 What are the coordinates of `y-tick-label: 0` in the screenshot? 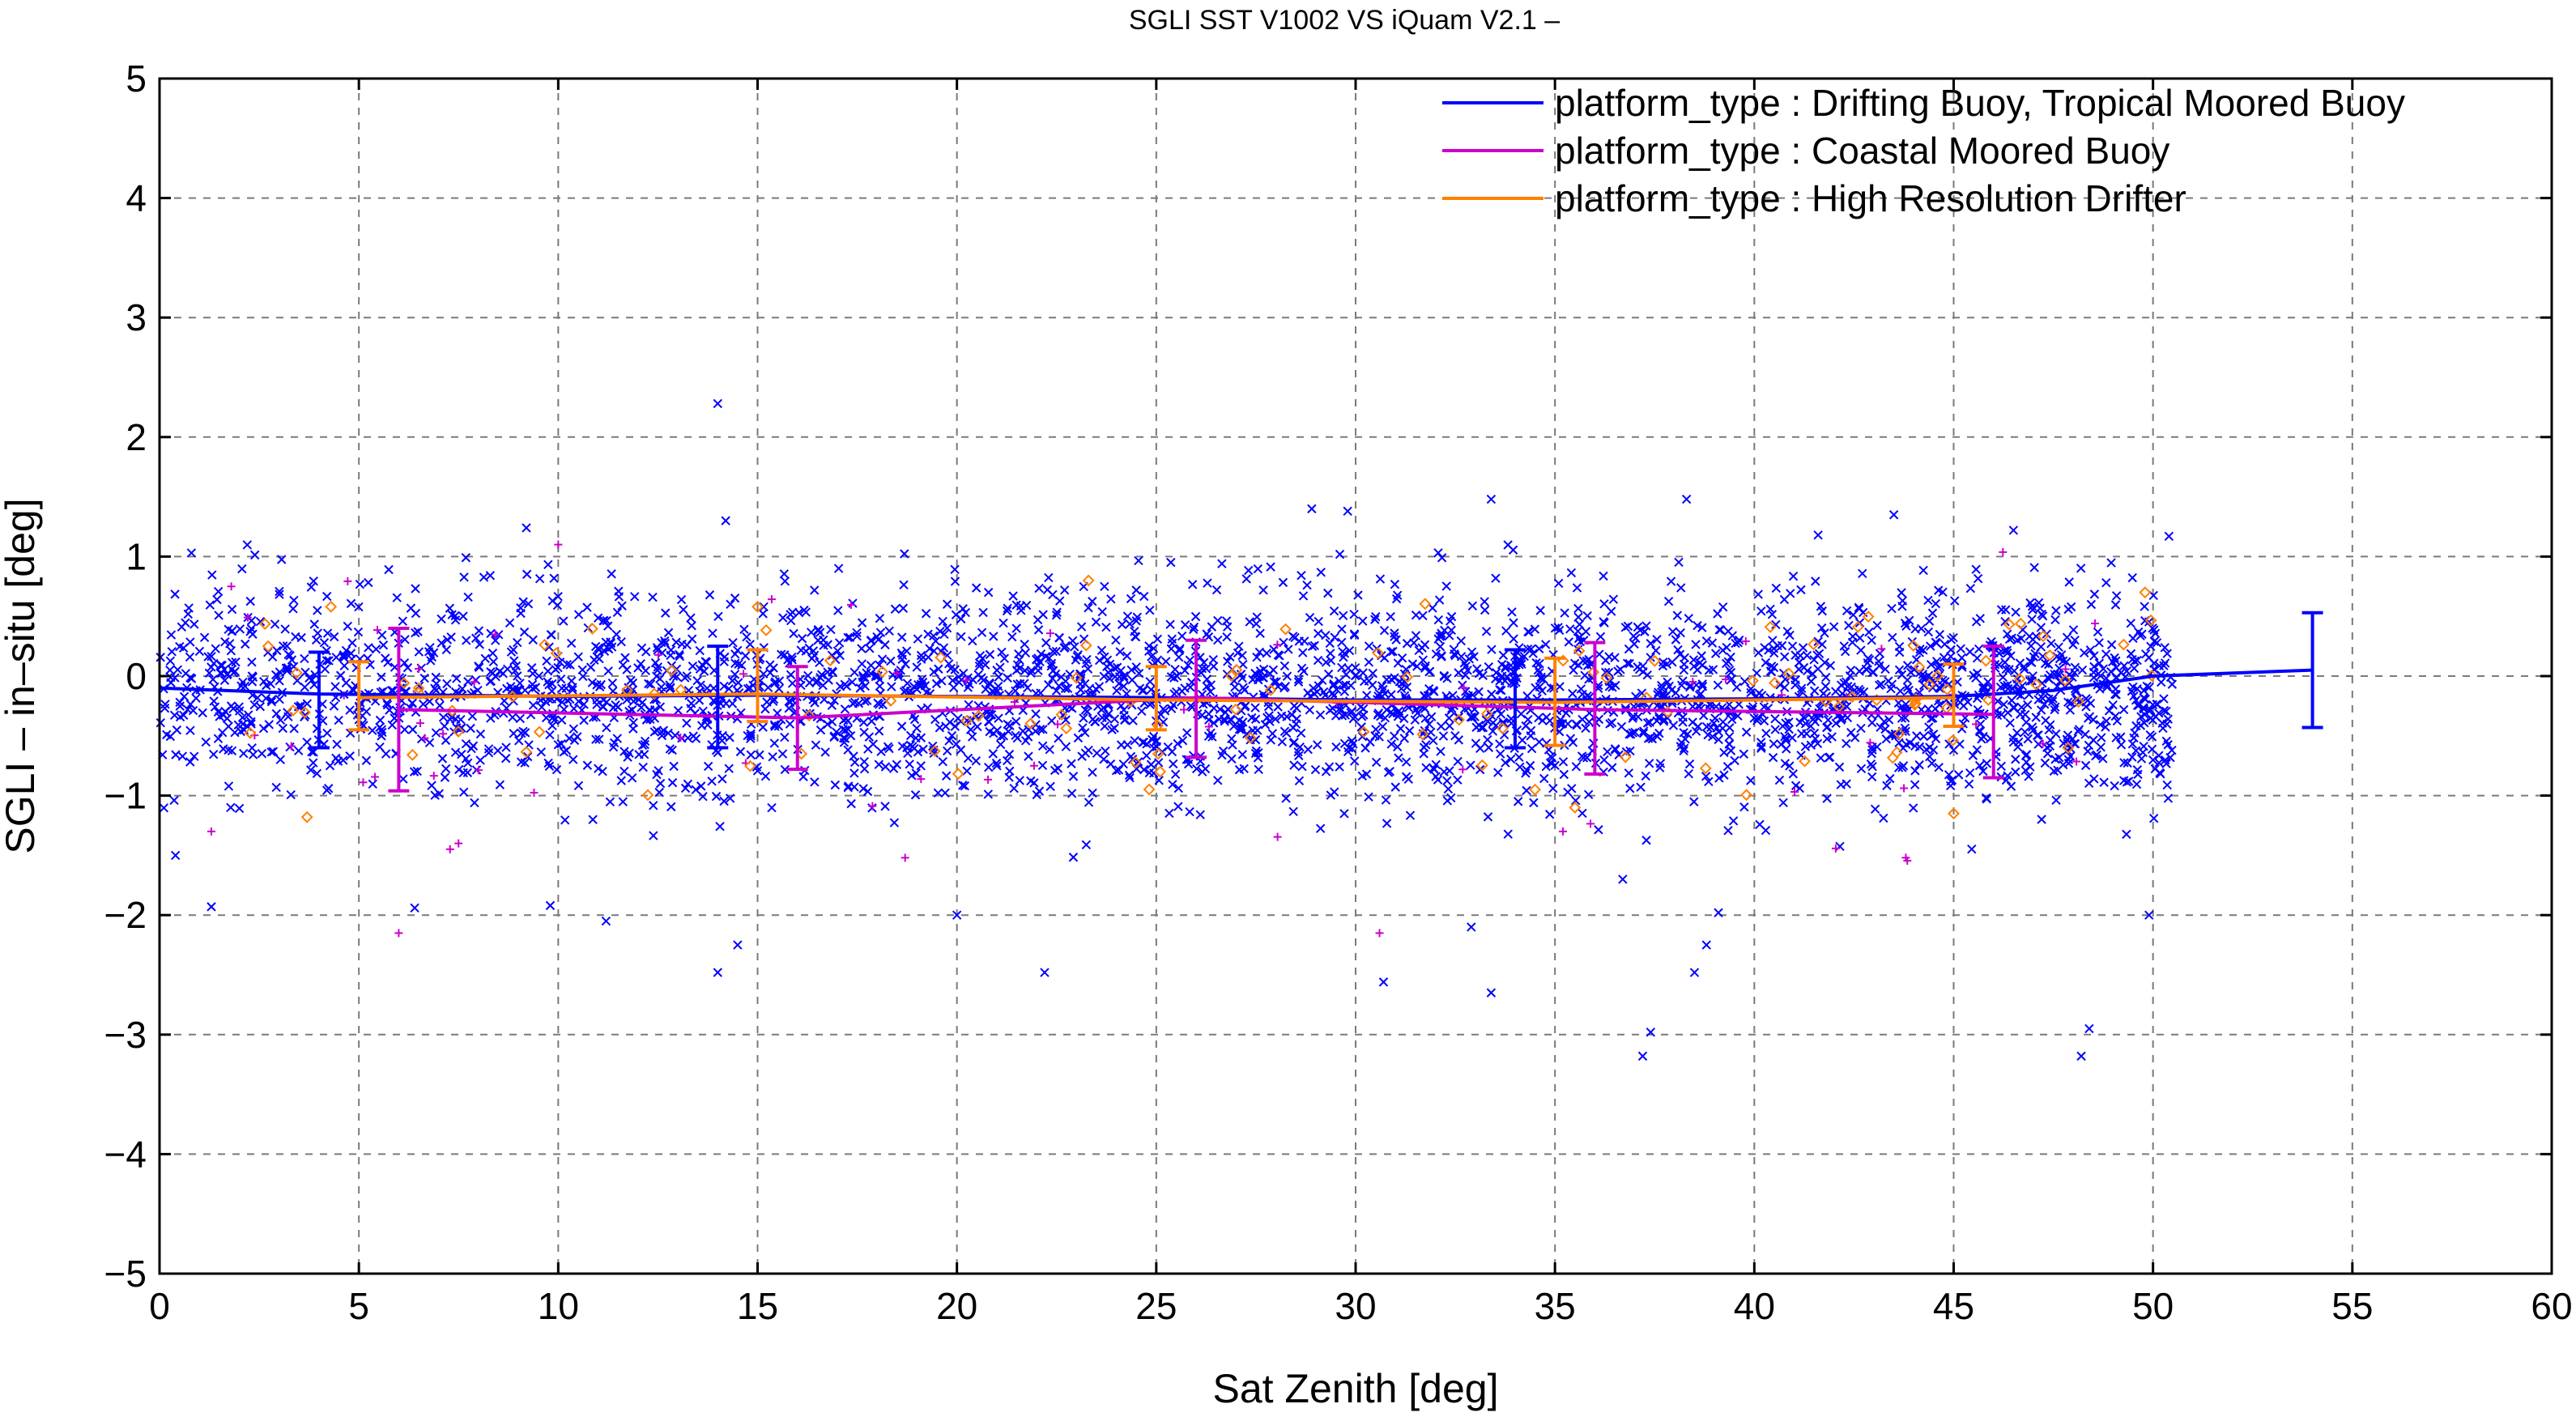 It's located at (136, 676).